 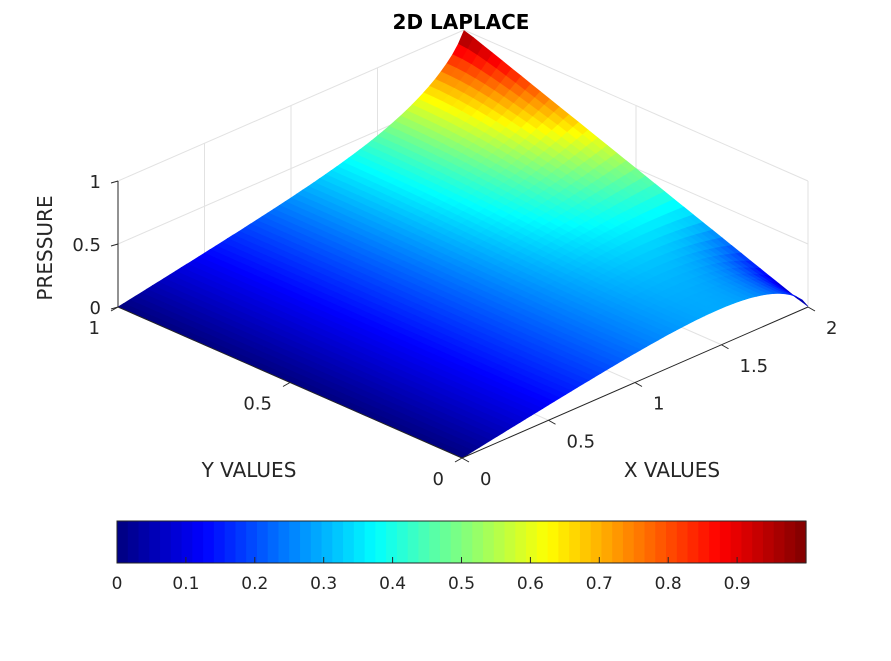 I want to click on y-tick-label: 1, so click(x=94, y=328).